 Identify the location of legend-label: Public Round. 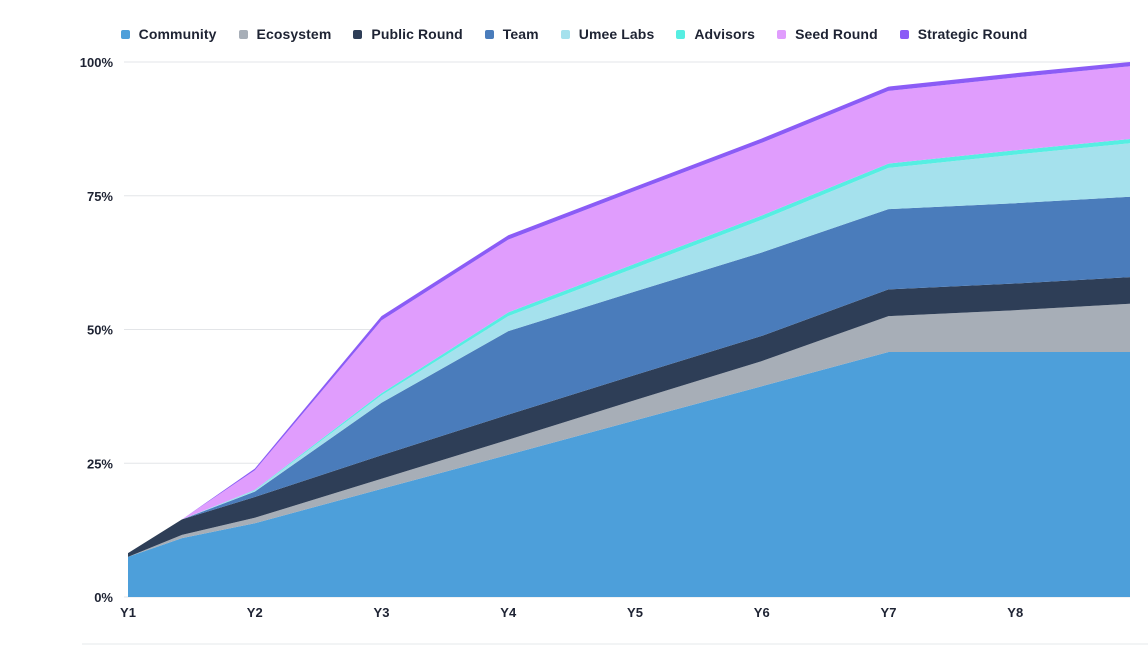
(417, 34).